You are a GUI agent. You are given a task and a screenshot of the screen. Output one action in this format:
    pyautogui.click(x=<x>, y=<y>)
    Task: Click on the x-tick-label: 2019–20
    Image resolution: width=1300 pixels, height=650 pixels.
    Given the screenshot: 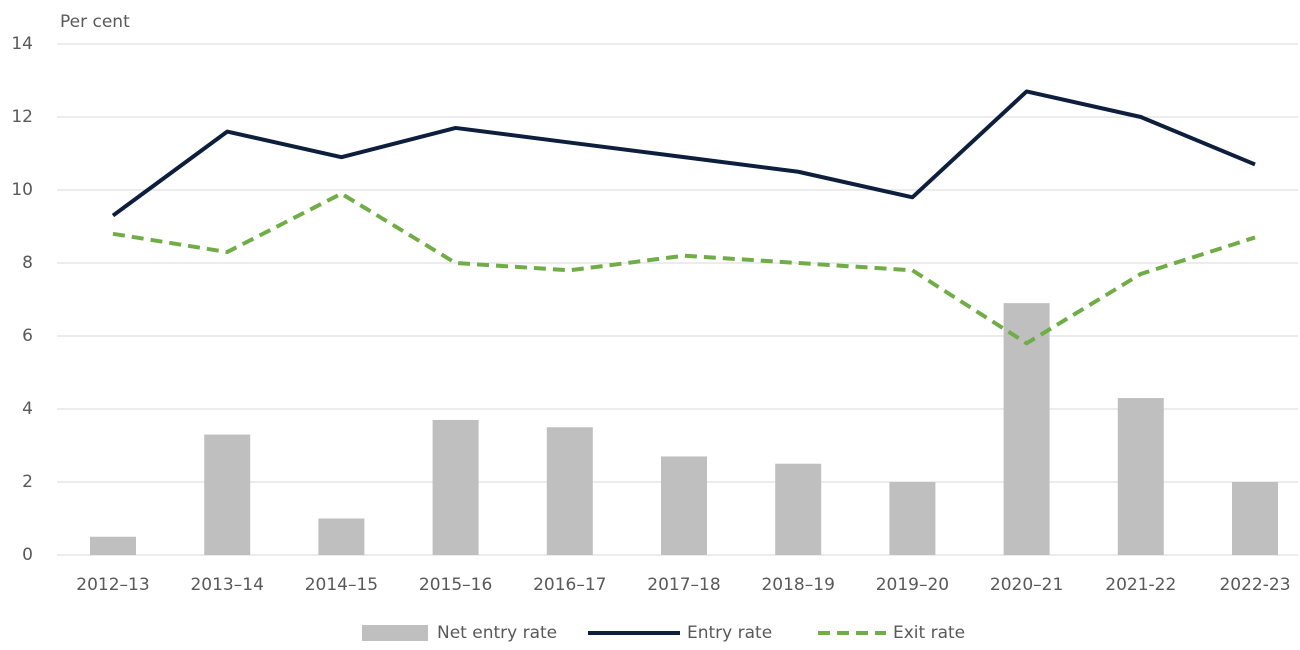 What is the action you would take?
    pyautogui.click(x=912, y=585)
    